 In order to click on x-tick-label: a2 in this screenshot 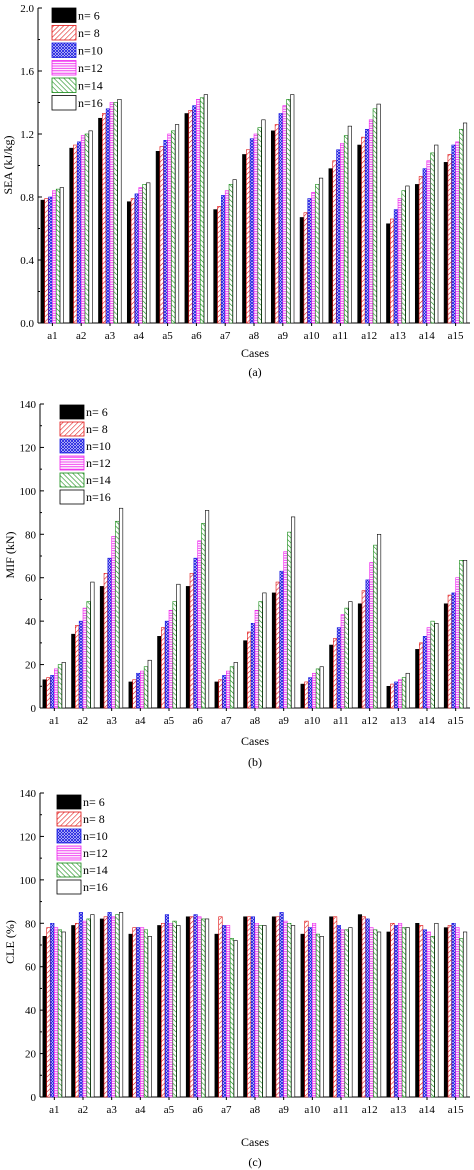, I will do `click(81, 336)`.